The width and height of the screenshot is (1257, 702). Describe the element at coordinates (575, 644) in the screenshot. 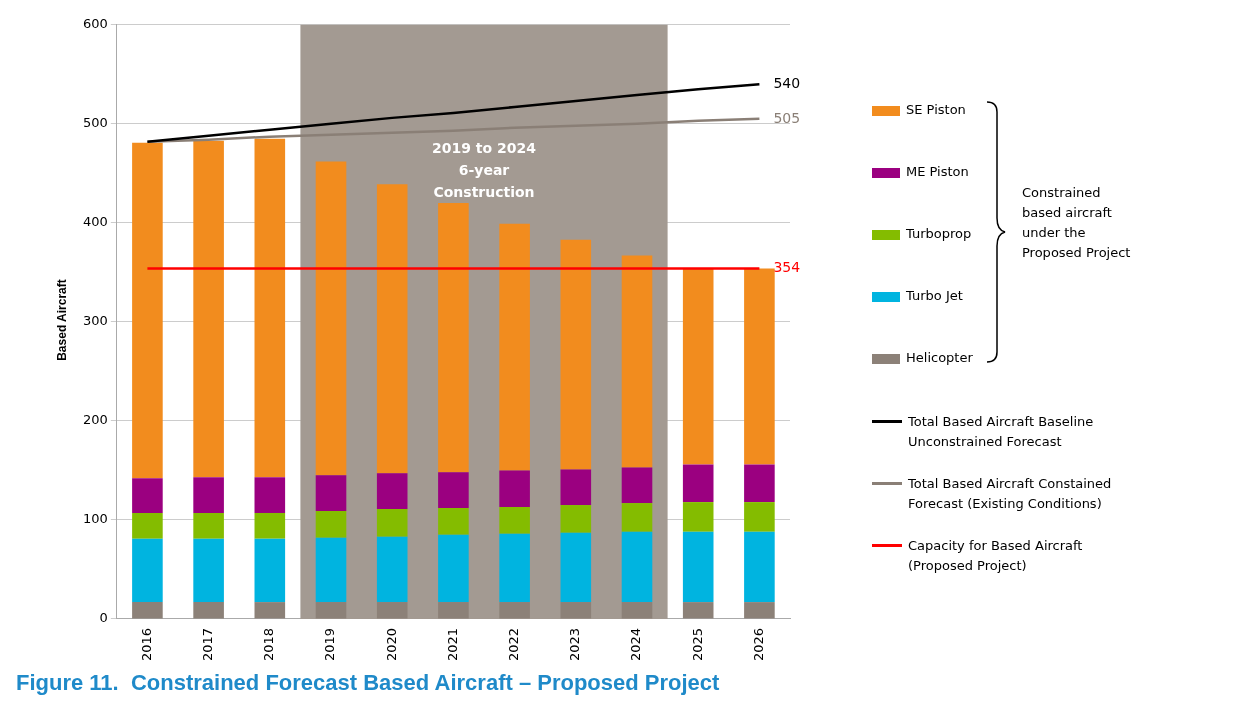

I see `x-tick-label: 2023` at that location.